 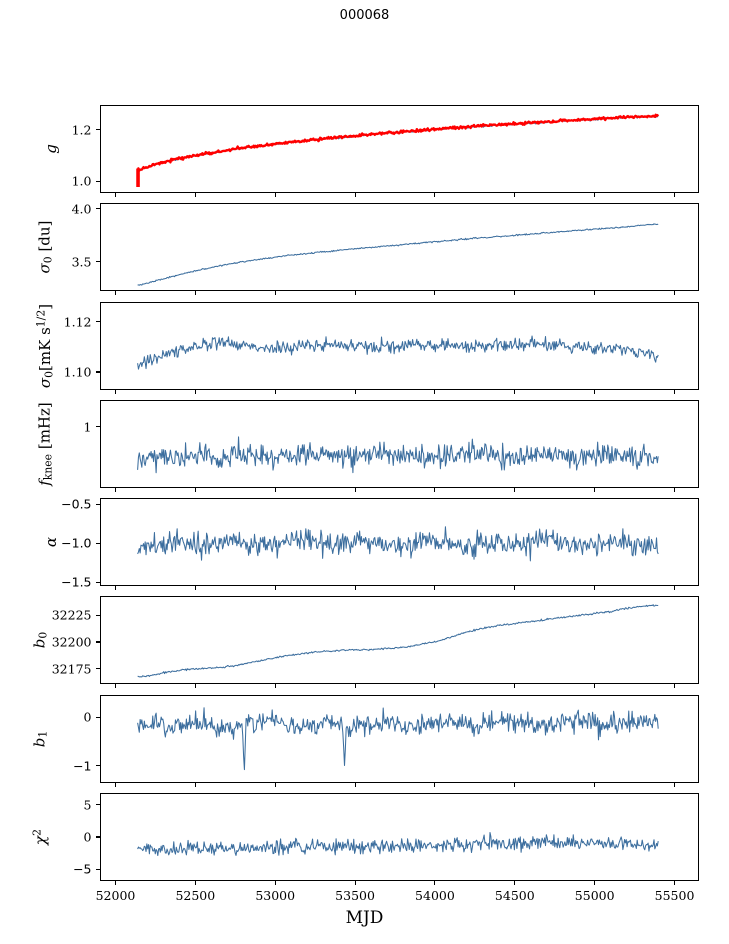 What do you see at coordinates (81, 181) in the screenshot?
I see `y-tick-label: 1.0` at bounding box center [81, 181].